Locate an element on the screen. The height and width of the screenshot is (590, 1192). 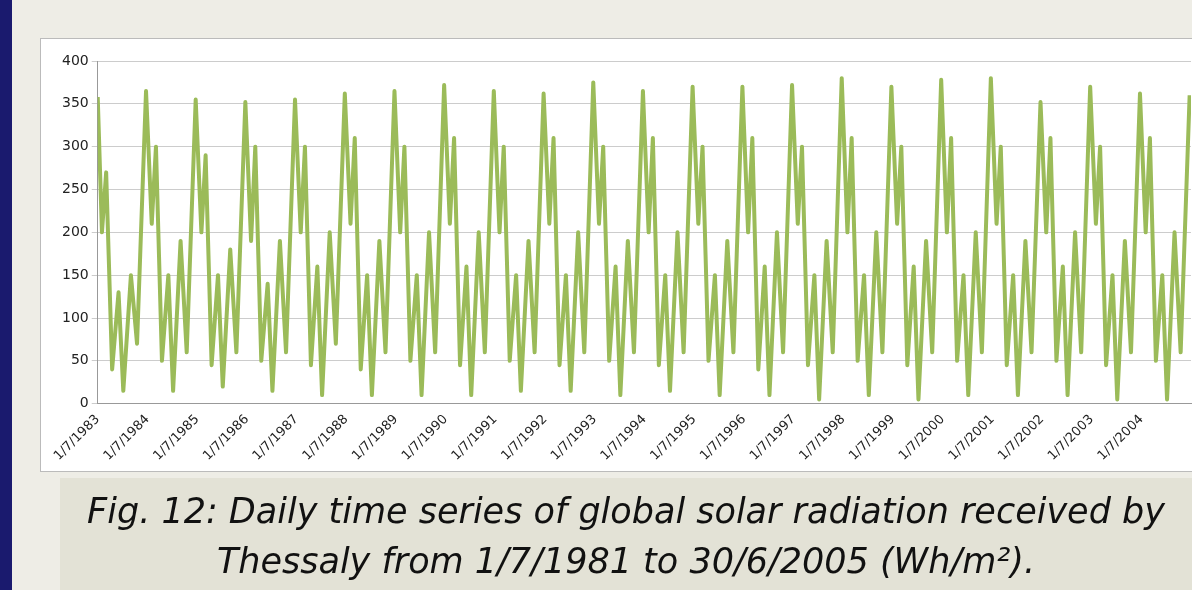
y-tick-label: 50 is located at coordinates (79, 359).